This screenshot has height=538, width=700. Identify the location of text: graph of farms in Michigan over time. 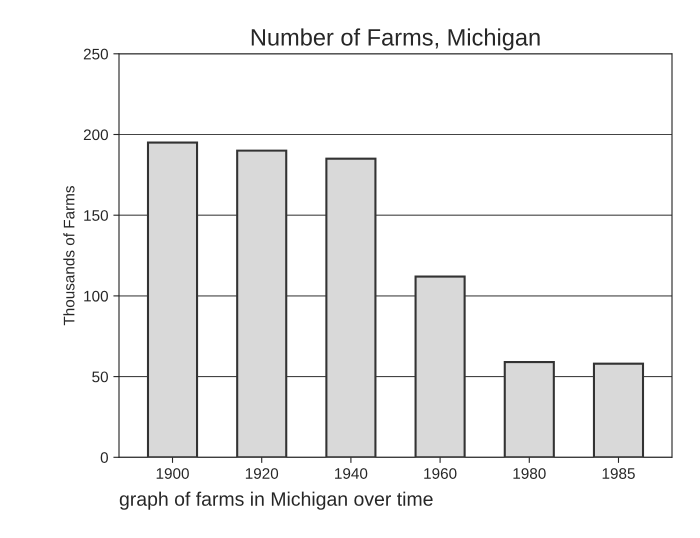
(276, 501).